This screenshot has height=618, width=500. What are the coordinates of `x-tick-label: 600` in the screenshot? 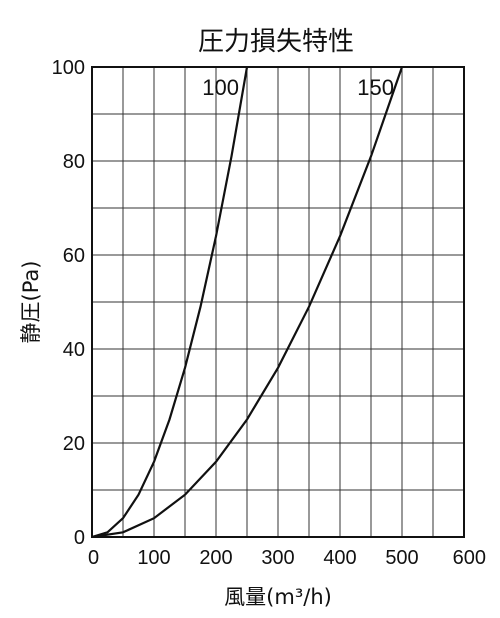 It's located at (469, 558).